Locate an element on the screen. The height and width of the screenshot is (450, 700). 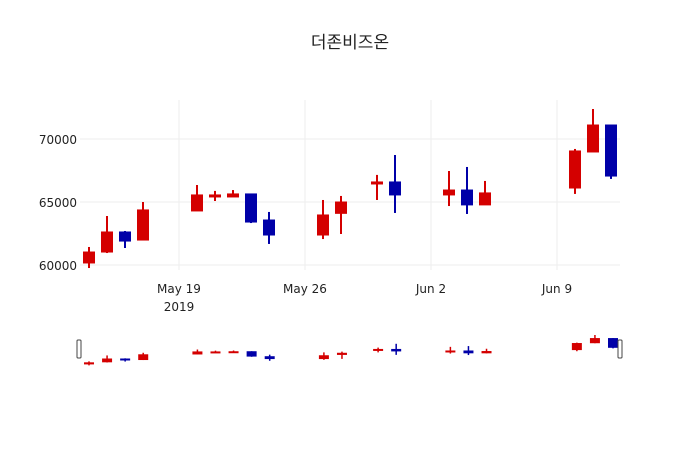
chart-title: 더존비즈온 is located at coordinates (350, 43).